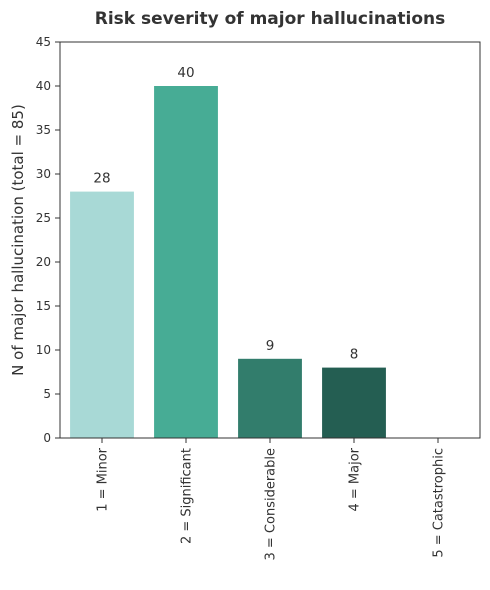  What do you see at coordinates (439, 503) in the screenshot?
I see `x-tick-label: 5 = Catastrophic` at bounding box center [439, 503].